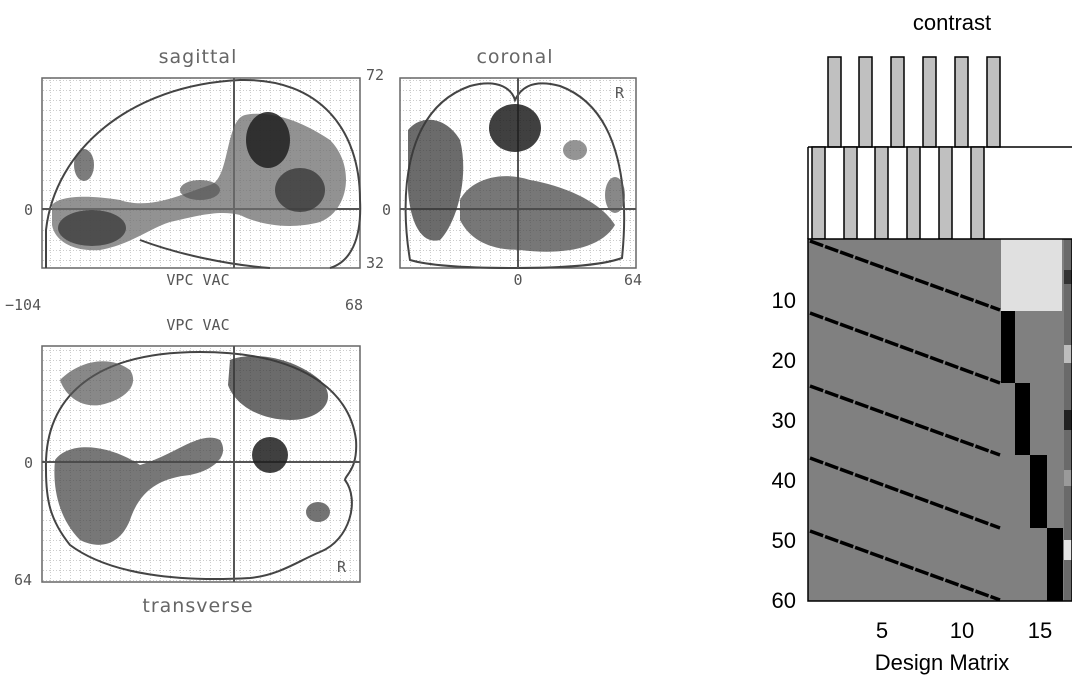  I want to click on x-tick-label: 5, so click(882, 630).